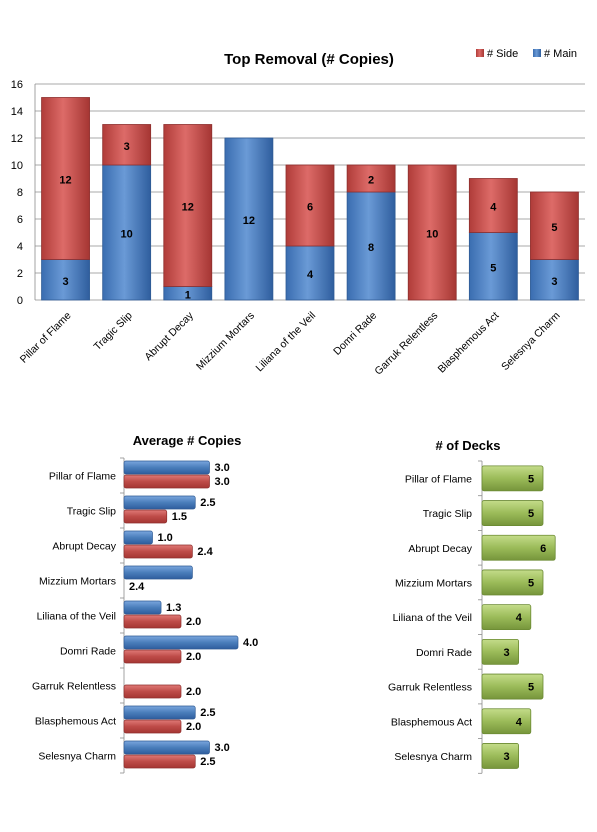  Describe the element at coordinates (122, 615) in the screenshot. I see `chart2-axis` at that location.